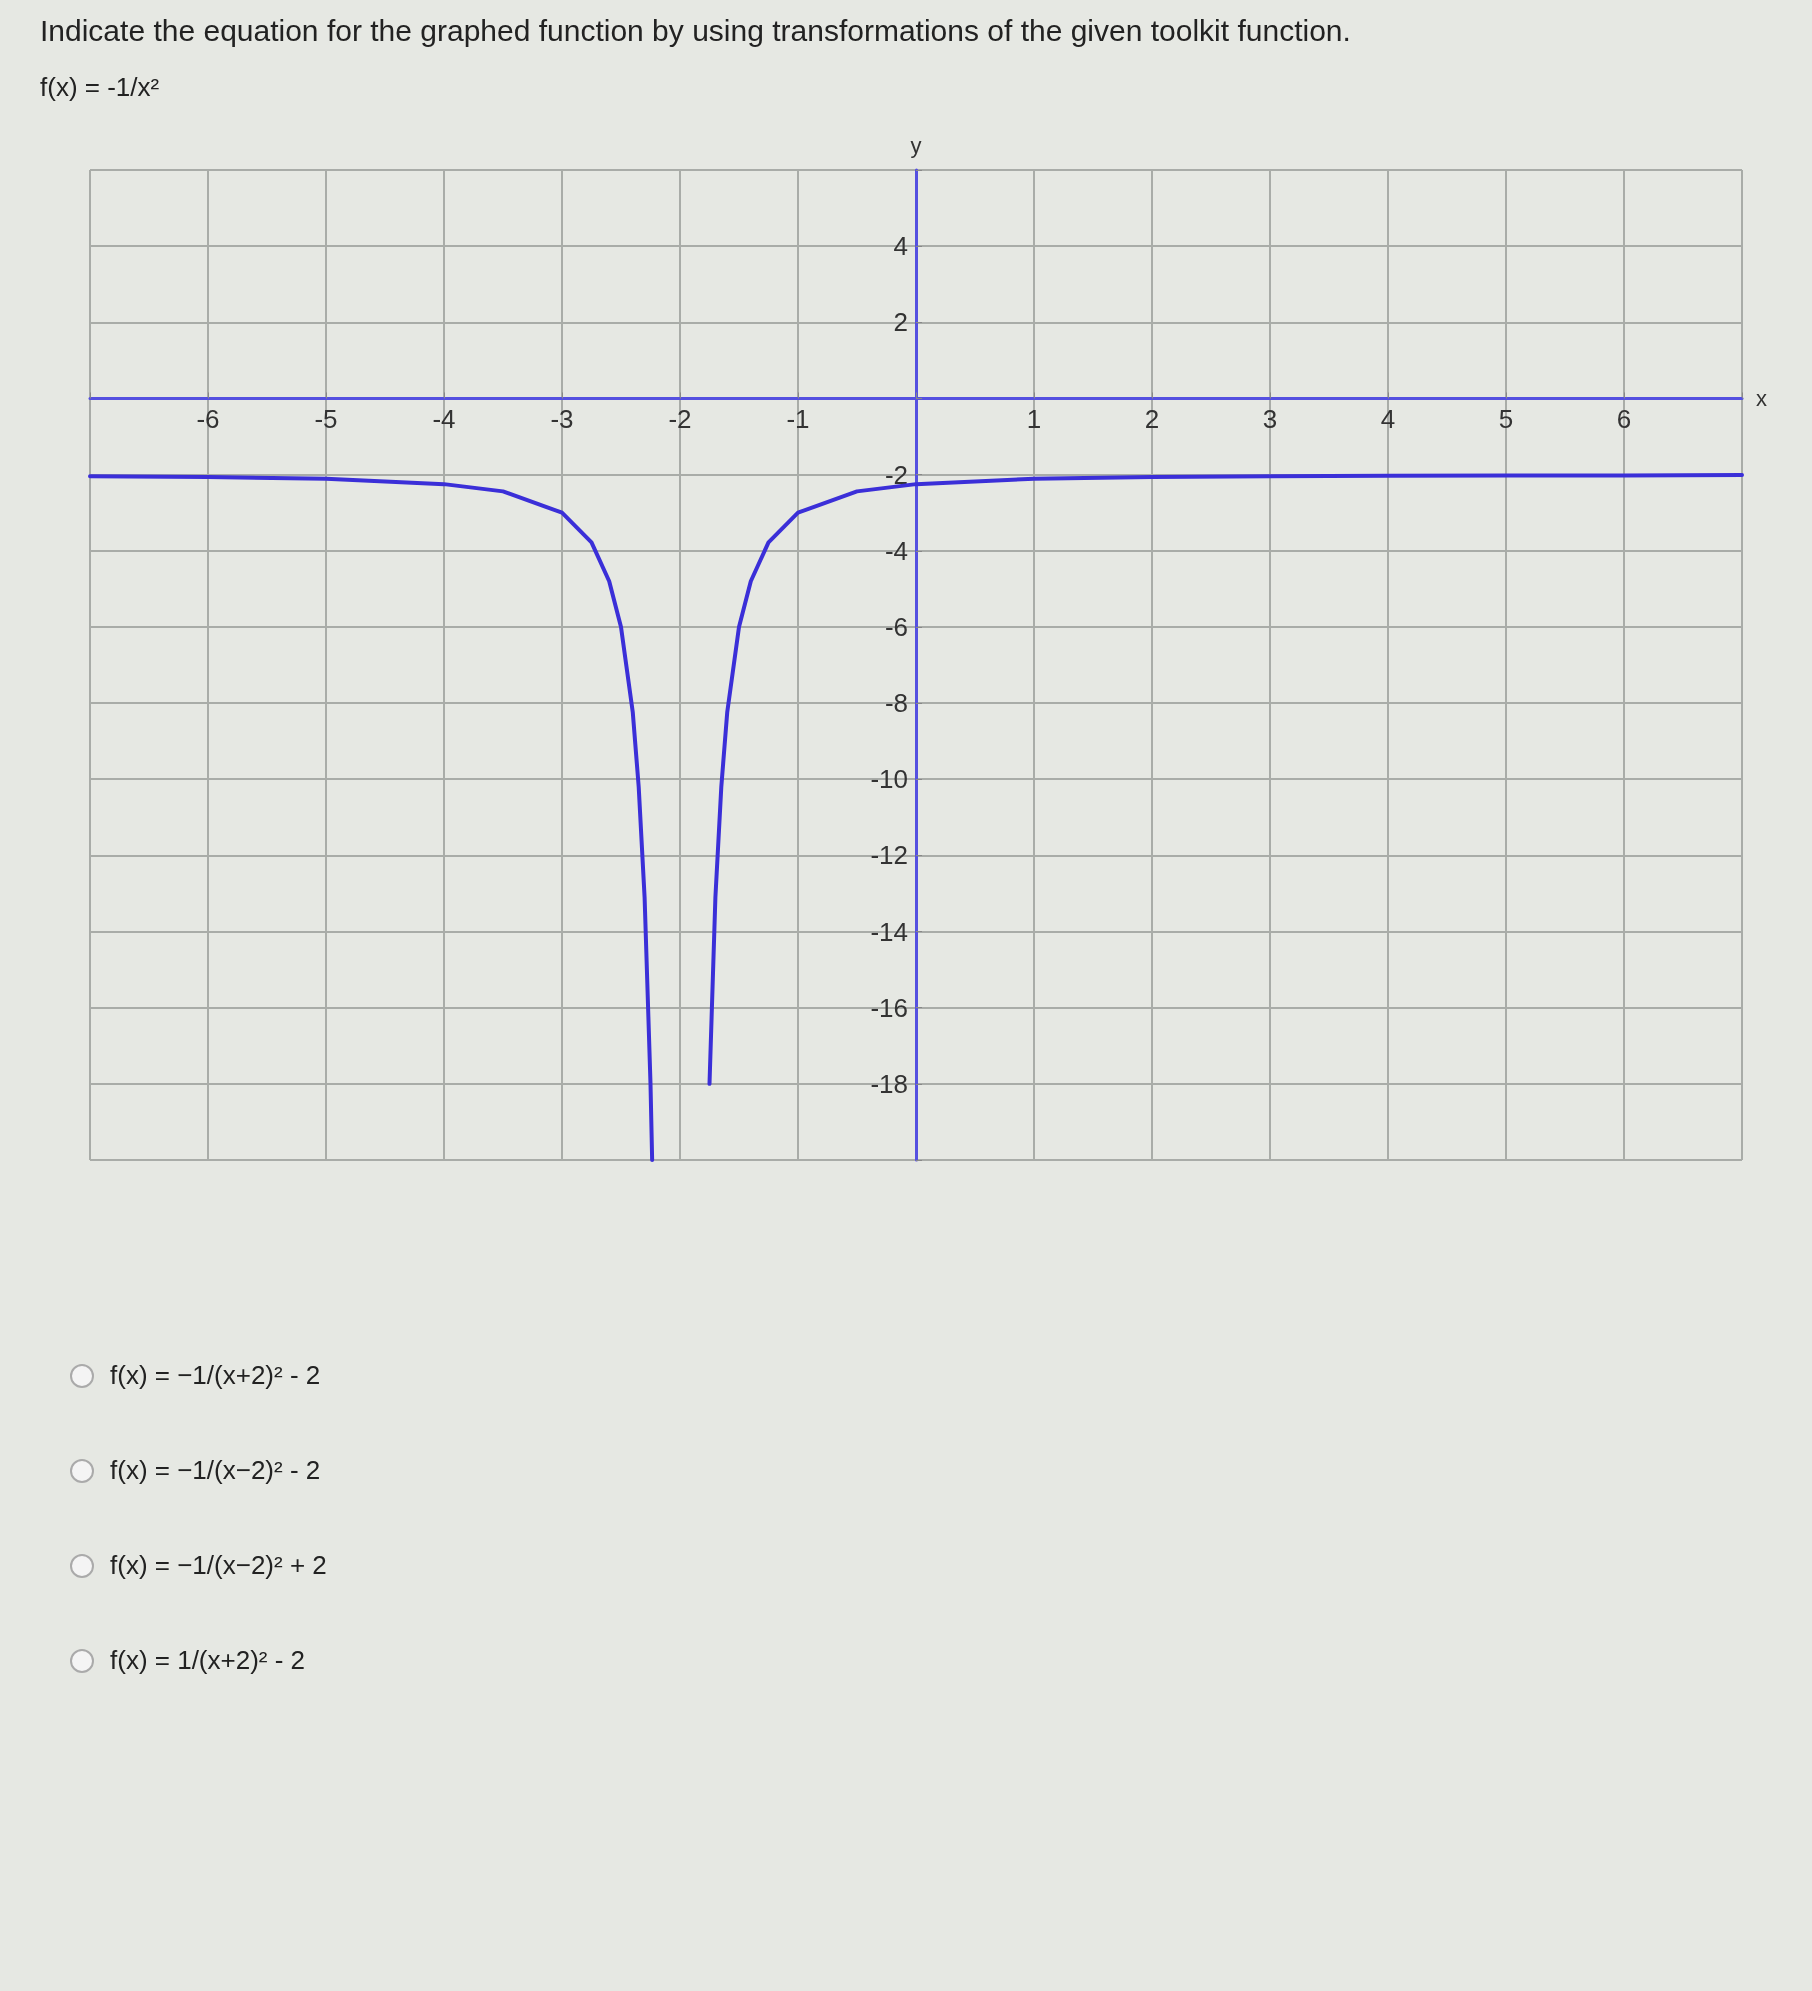 This screenshot has height=1991, width=1812. Describe the element at coordinates (1506, 419) in the screenshot. I see `x-tick-label: 5` at that location.